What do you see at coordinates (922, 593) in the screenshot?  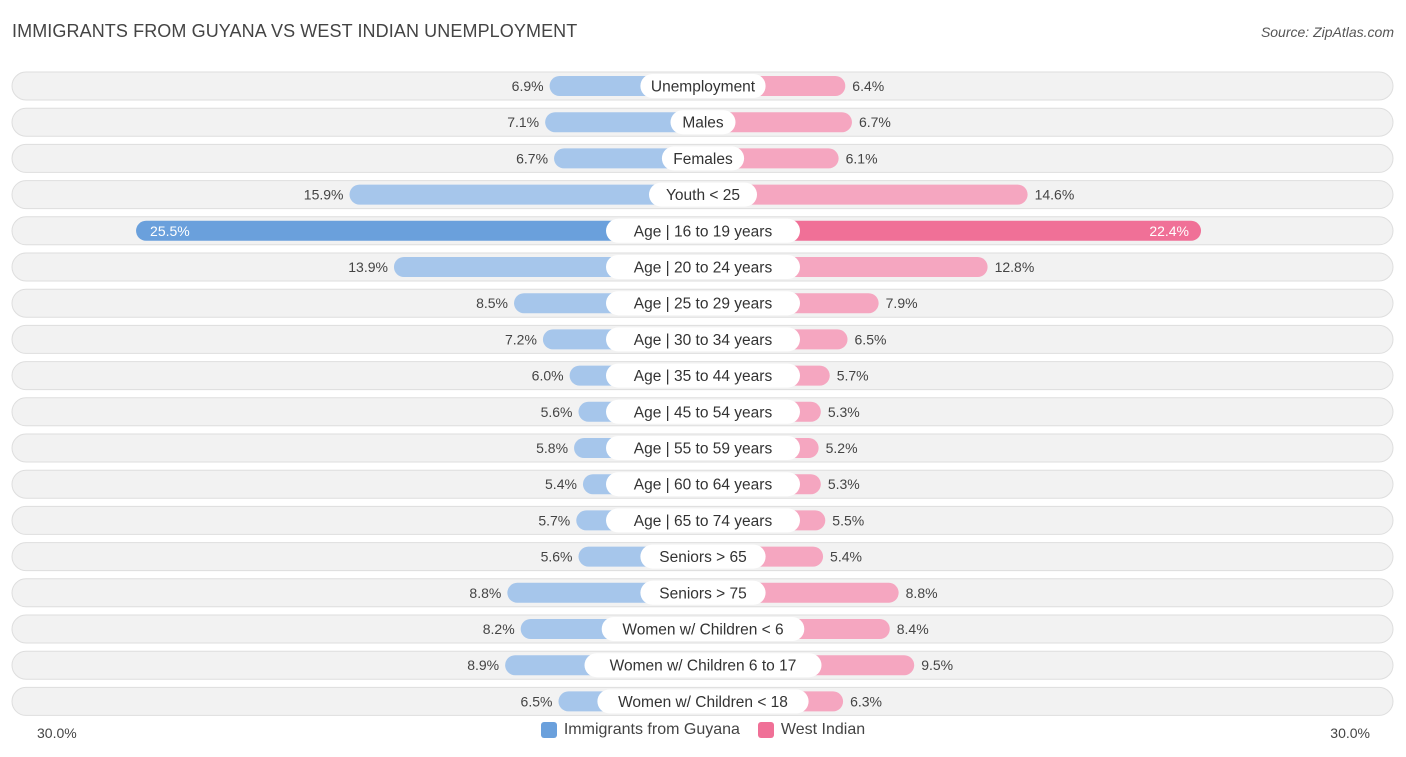 I see `value-label-west-indian: 8.8%` at bounding box center [922, 593].